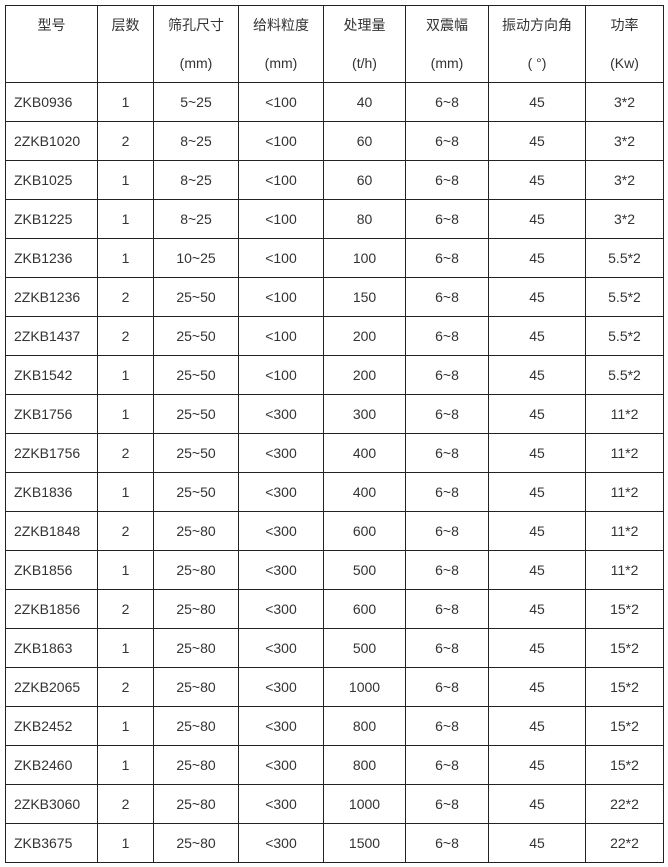 This screenshot has width=668, height=867. I want to click on table-row: 2ZKB1856 2 25~80 <300 600 6~8 45 15*2, so click(334, 609).